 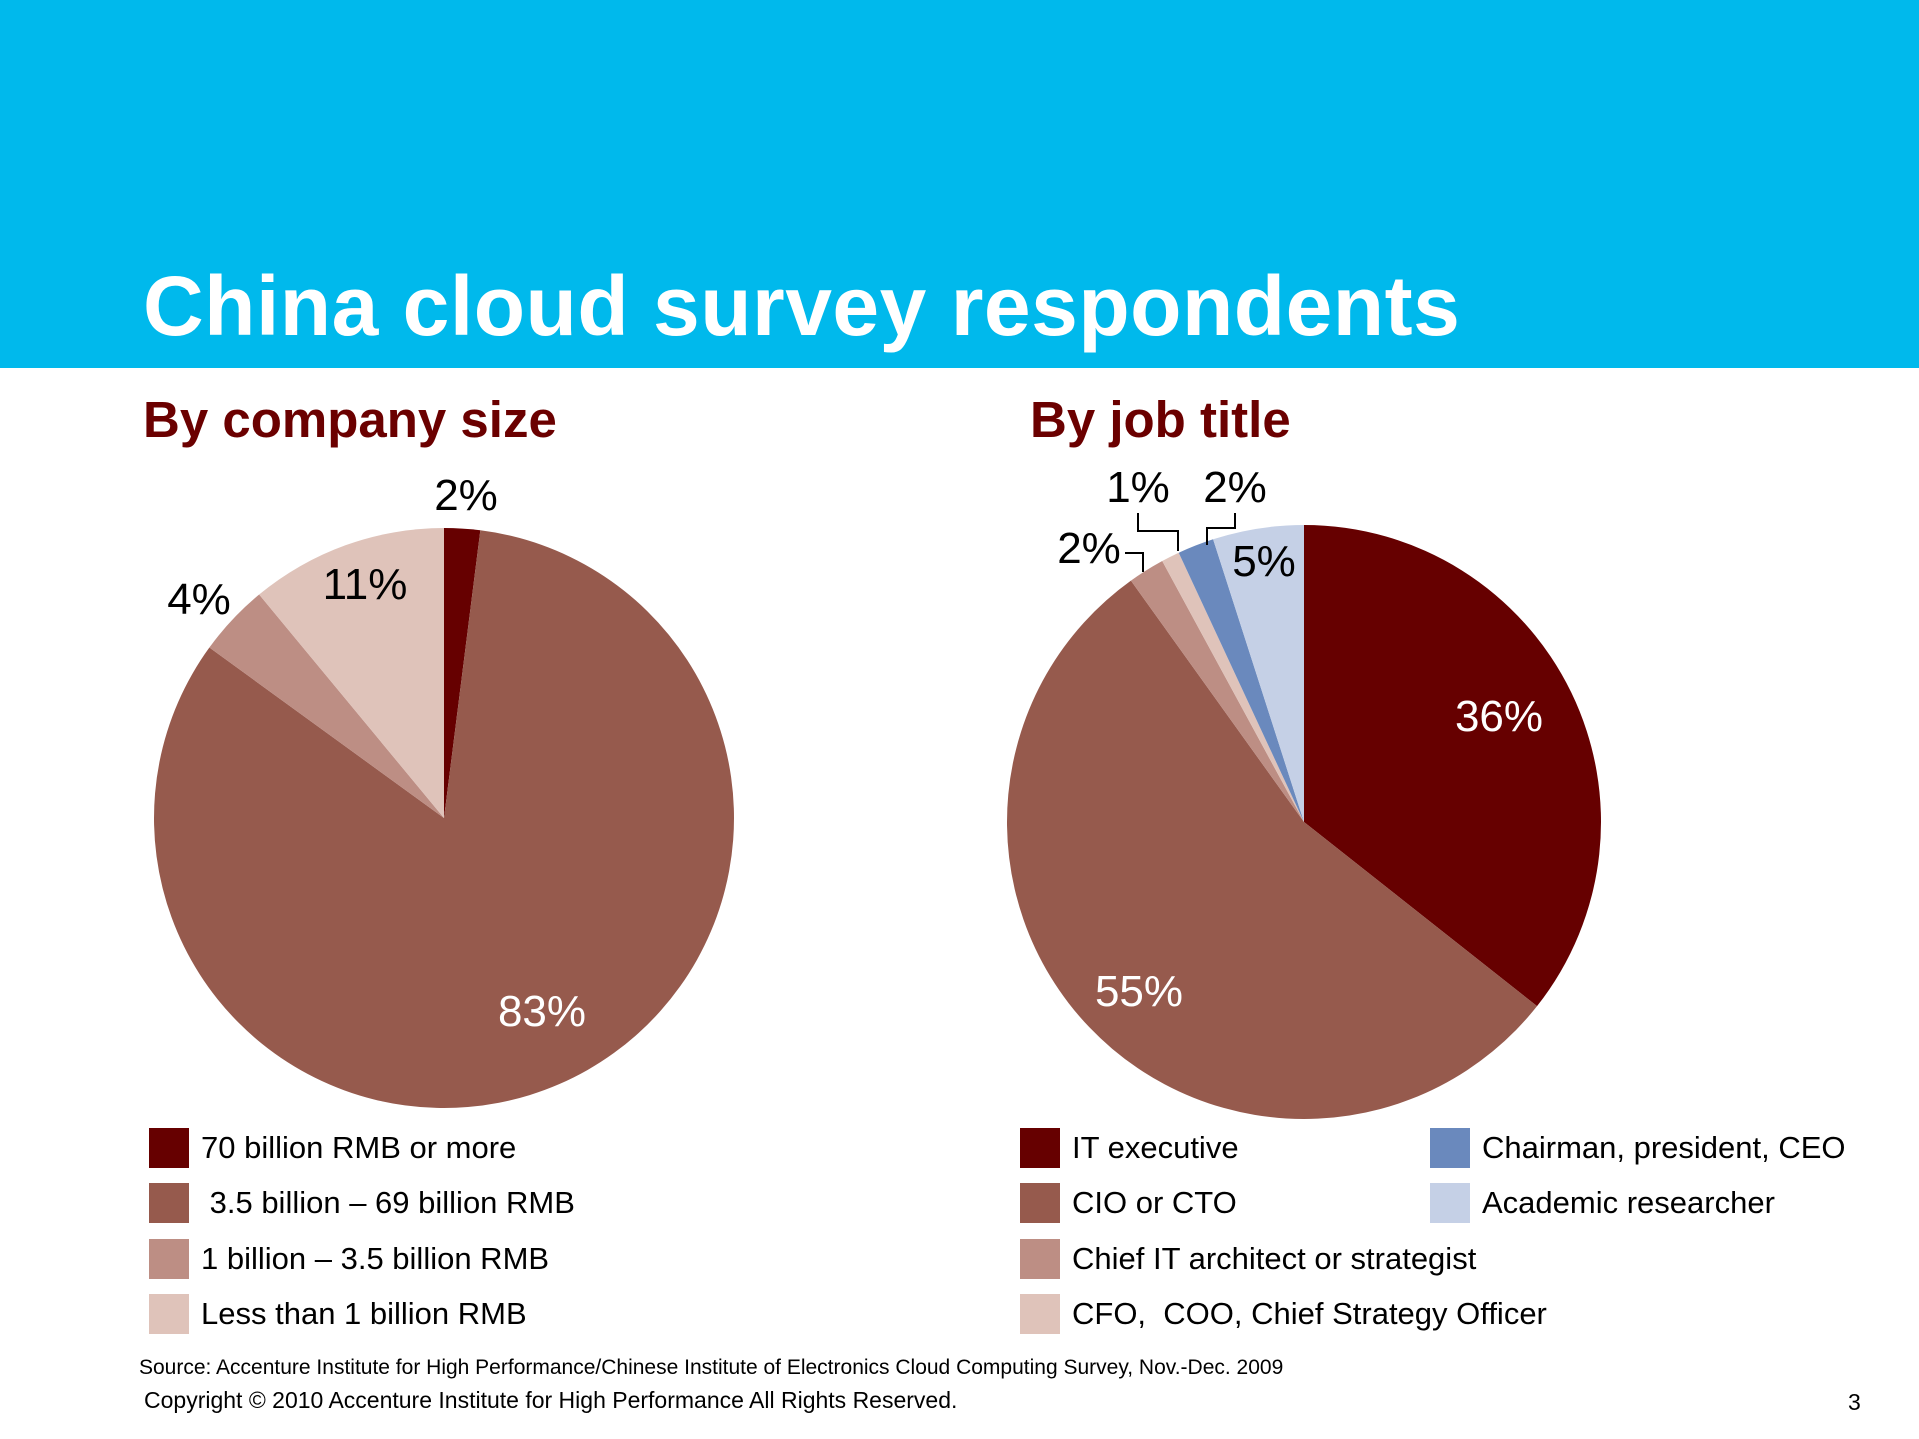 What do you see at coordinates (1138, 487) in the screenshot?
I see `pie-1-data-label-3: 1%` at bounding box center [1138, 487].